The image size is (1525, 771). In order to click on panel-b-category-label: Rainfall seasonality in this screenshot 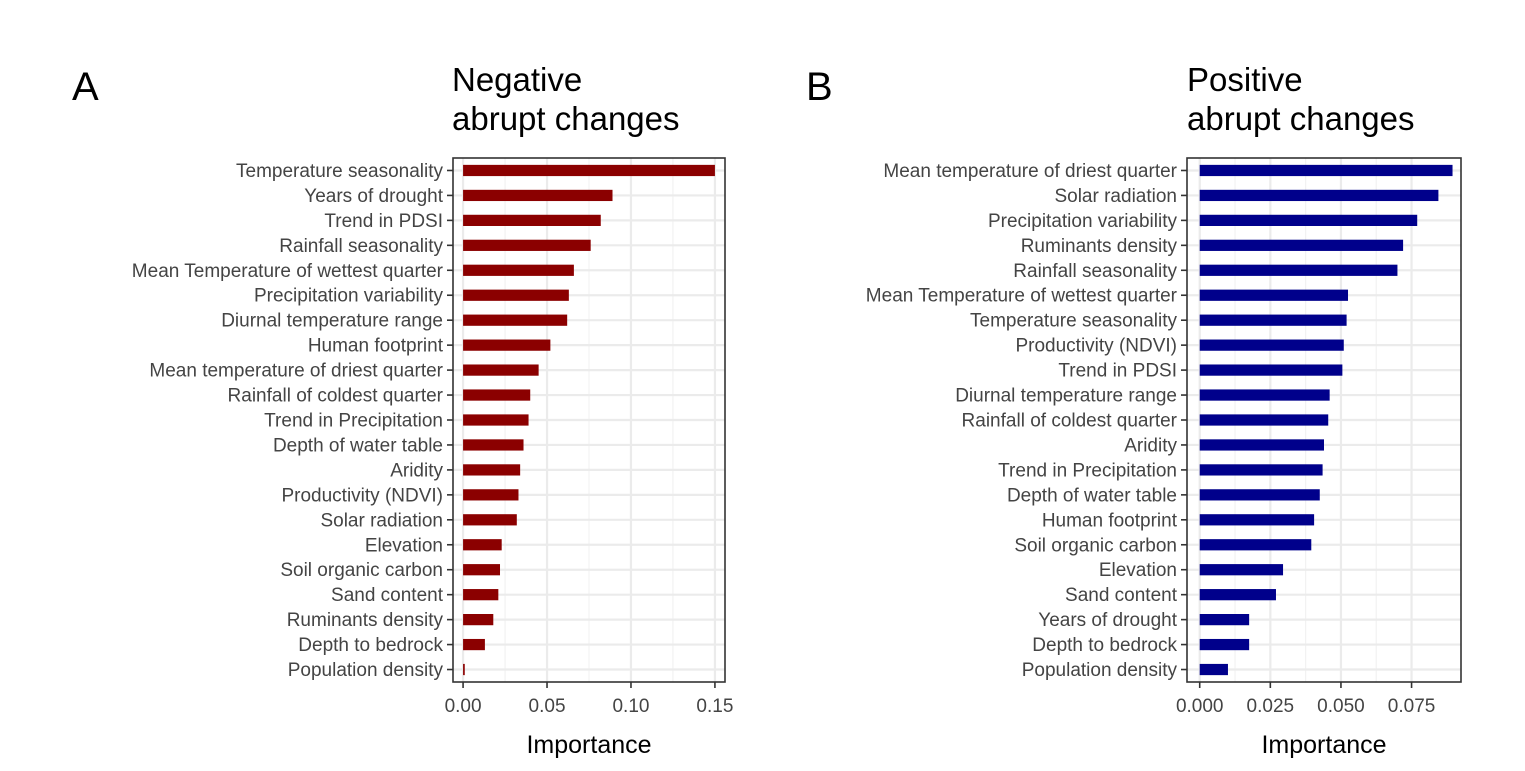, I will do `click(1095, 271)`.